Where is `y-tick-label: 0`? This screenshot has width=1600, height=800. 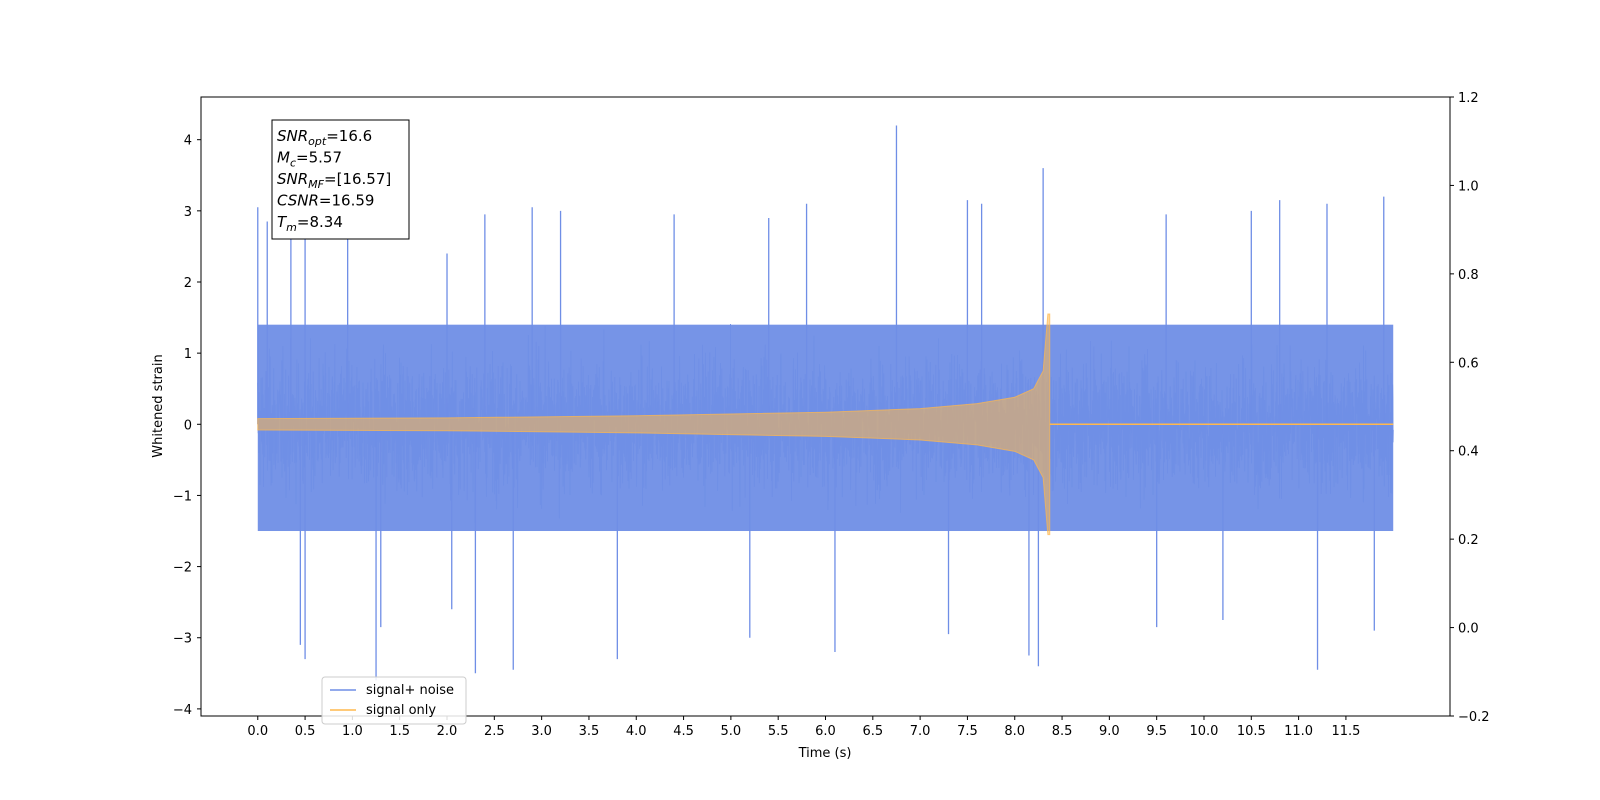 y-tick-label: 0 is located at coordinates (188, 425).